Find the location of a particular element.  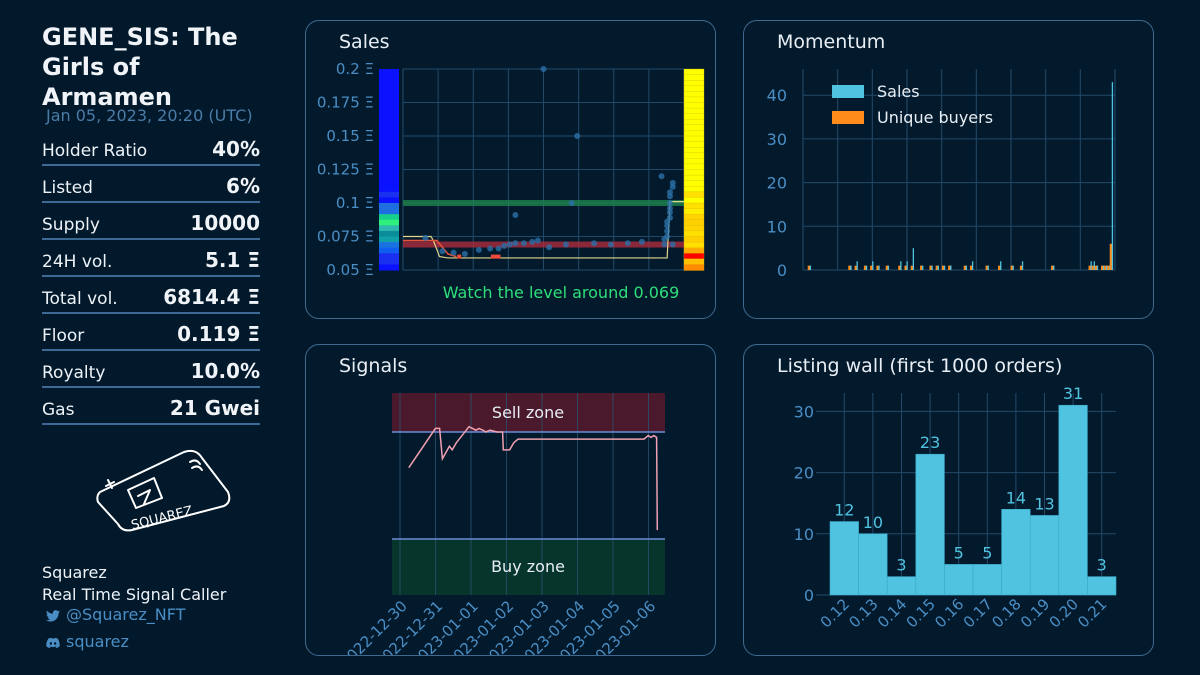

y-tick-label: 0.15 Ξ is located at coordinates (350, 136).